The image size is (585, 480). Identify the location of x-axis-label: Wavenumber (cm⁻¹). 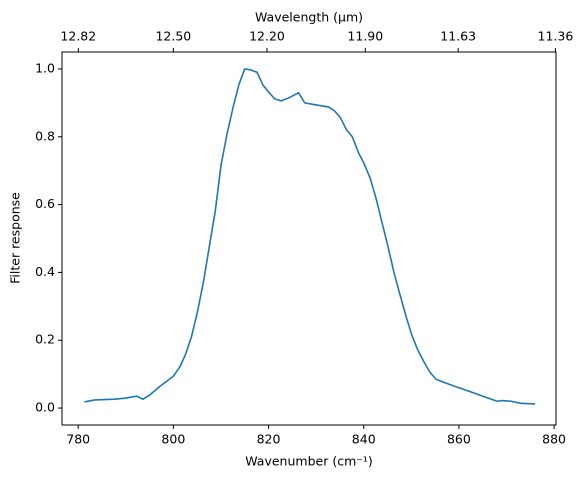
(308, 461).